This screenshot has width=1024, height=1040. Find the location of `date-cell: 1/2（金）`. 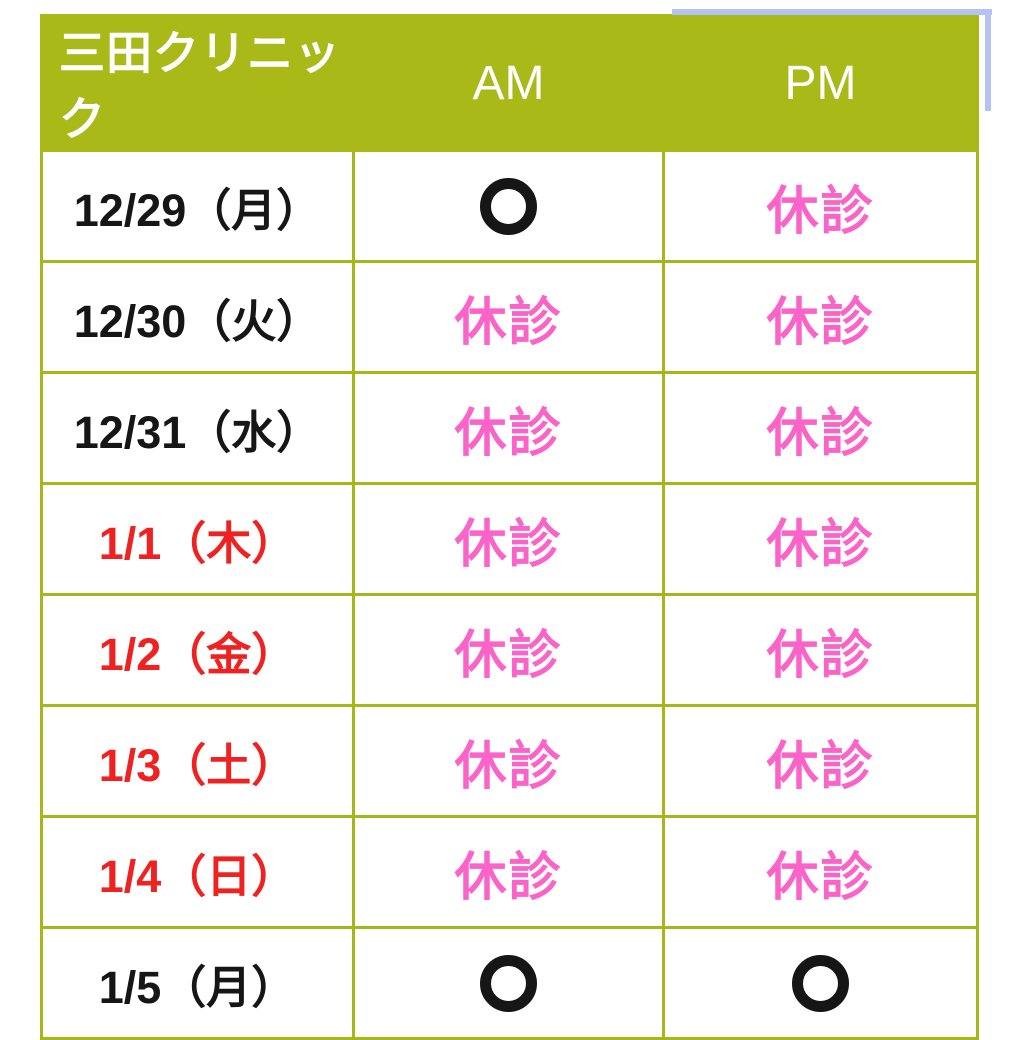

date-cell: 1/2（金） is located at coordinates (197, 650).